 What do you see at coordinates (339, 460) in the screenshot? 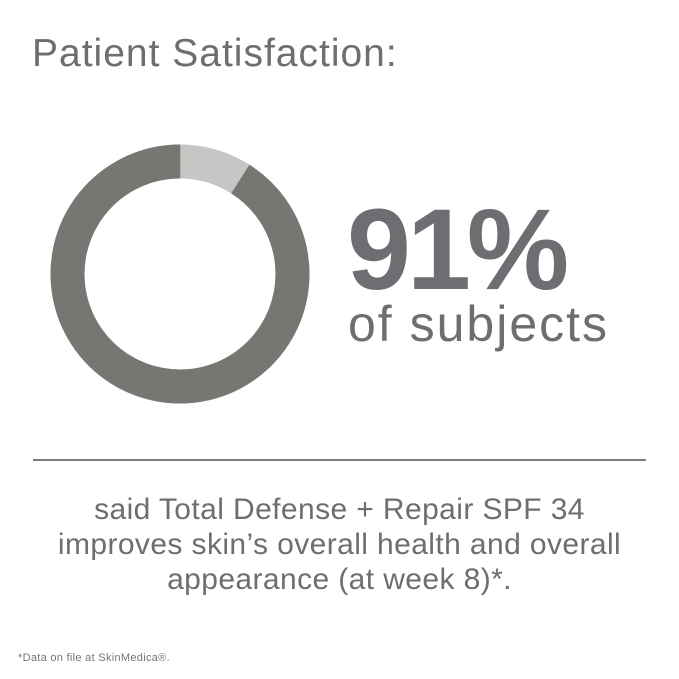
I see `divider` at bounding box center [339, 460].